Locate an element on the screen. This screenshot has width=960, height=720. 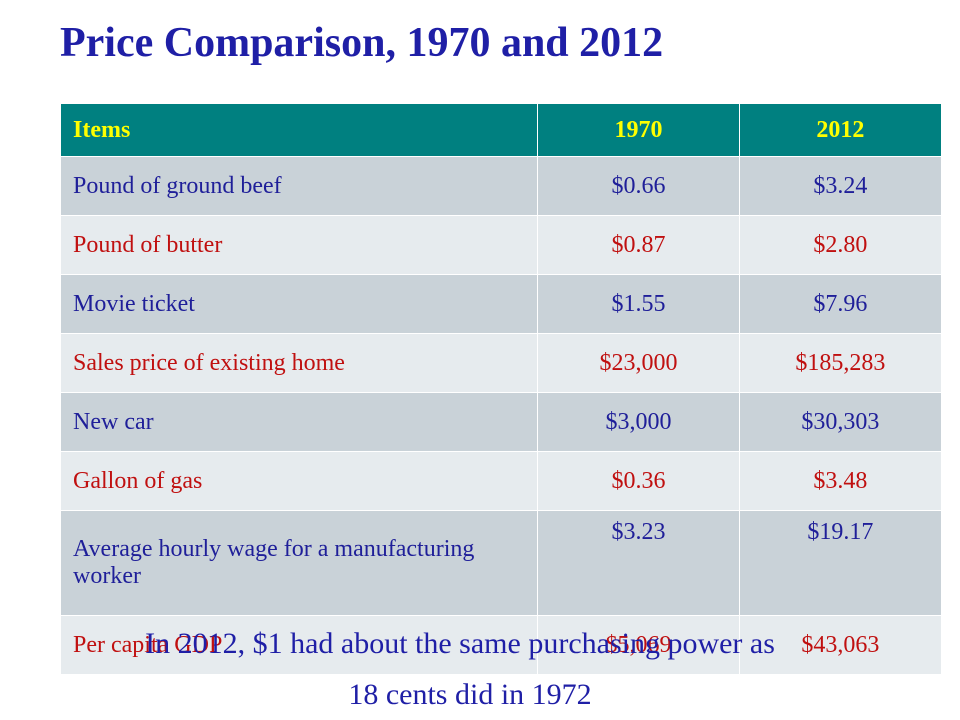
price-1970-cell: $0.87 is located at coordinates (638, 245).